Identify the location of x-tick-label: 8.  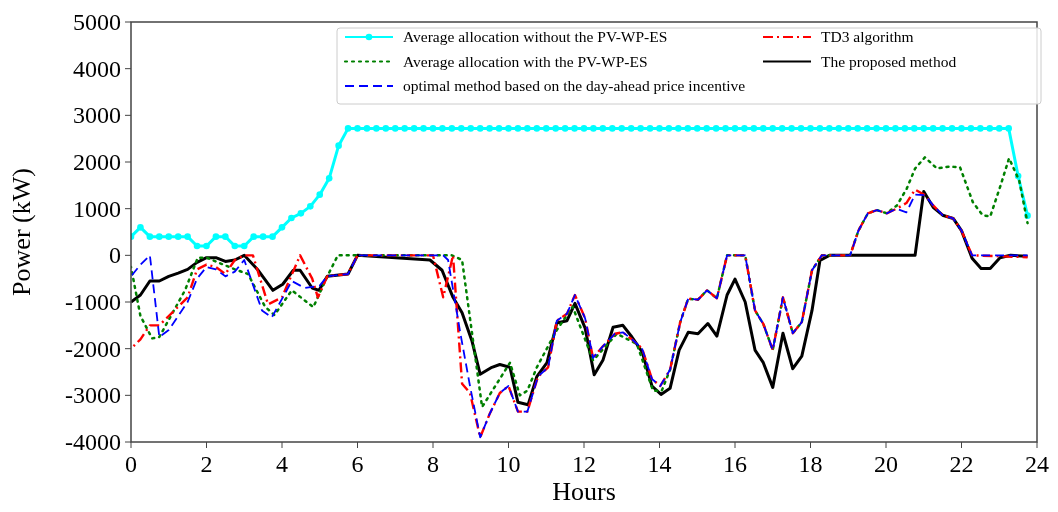
(433, 464).